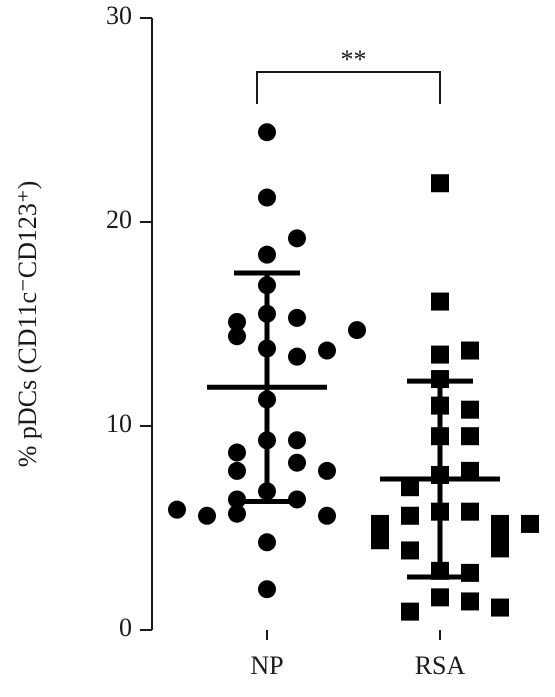 The image size is (555, 697). What do you see at coordinates (266, 665) in the screenshot?
I see `x-tick-label: NP` at bounding box center [266, 665].